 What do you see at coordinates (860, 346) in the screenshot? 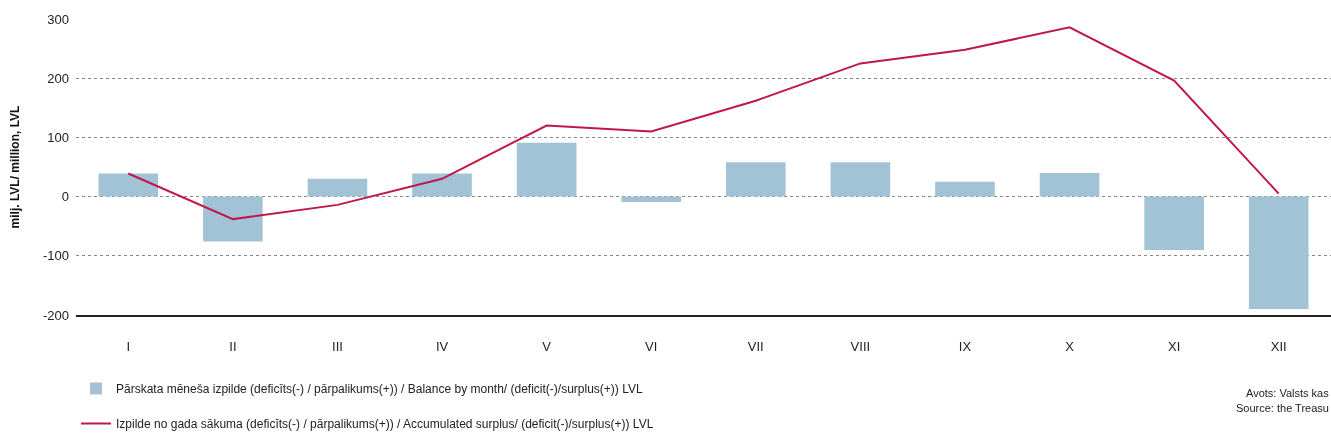
I see `x-tick-label: VIII` at bounding box center [860, 346].